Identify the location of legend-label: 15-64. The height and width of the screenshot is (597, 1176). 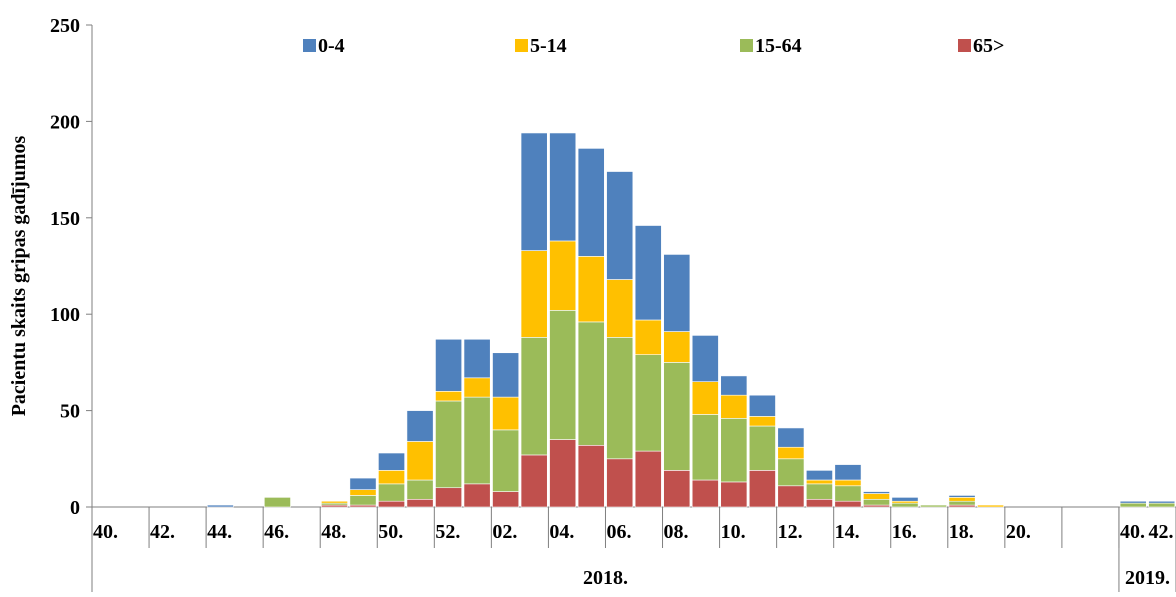
(778, 46).